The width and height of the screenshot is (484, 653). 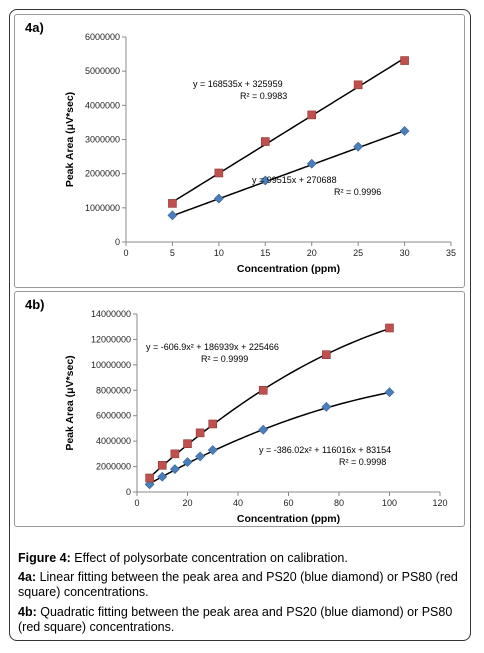 What do you see at coordinates (265, 253) in the screenshot?
I see `chart-4a-x-tick-label: 15` at bounding box center [265, 253].